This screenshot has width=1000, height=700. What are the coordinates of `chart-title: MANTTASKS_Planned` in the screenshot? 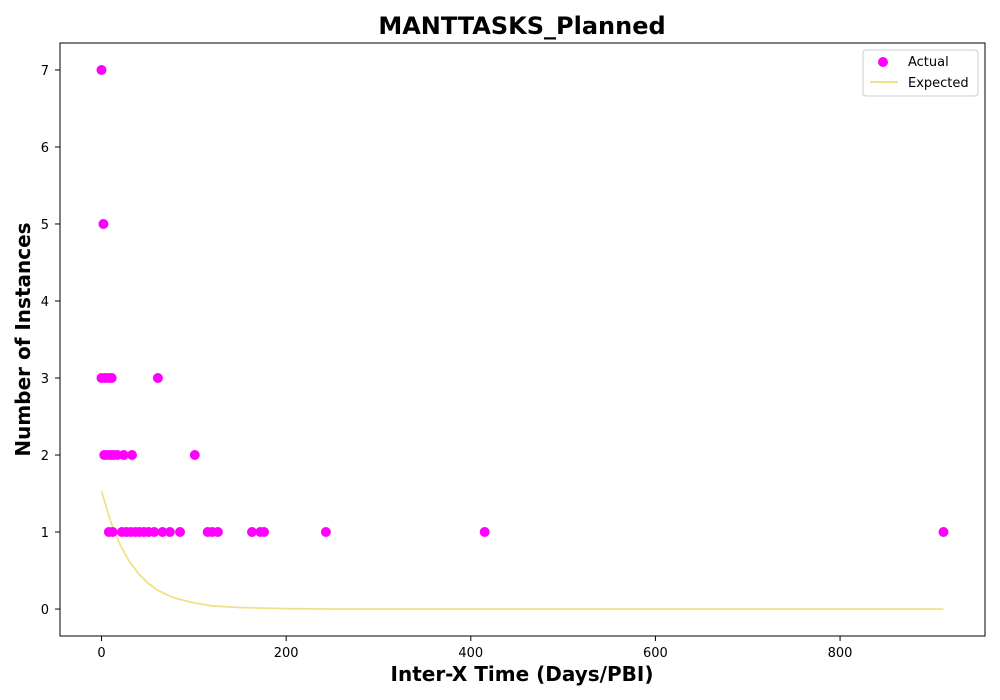 It's located at (521, 26).